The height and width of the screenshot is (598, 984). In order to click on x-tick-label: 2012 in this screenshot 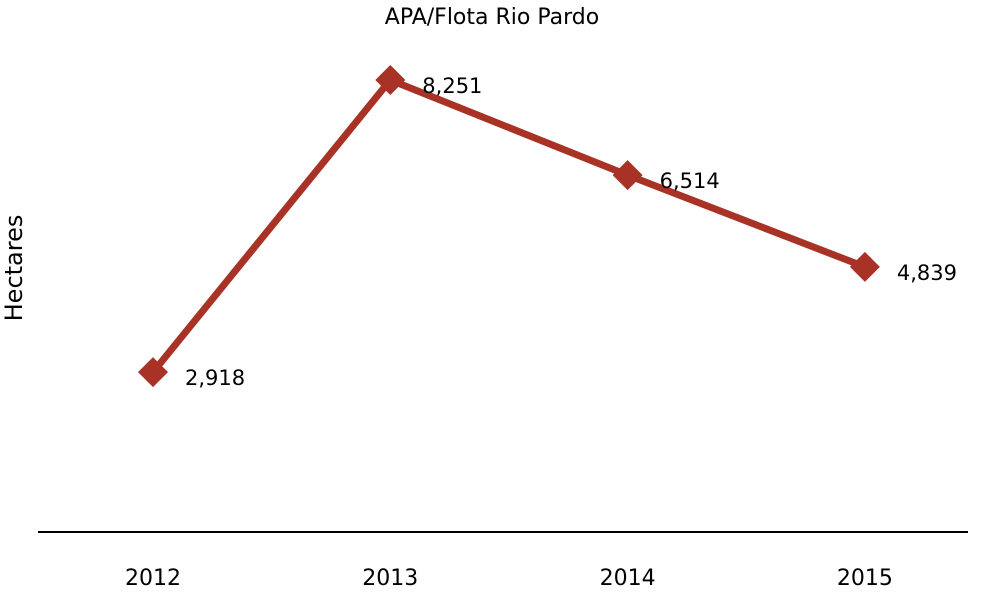, I will do `click(153, 578)`.